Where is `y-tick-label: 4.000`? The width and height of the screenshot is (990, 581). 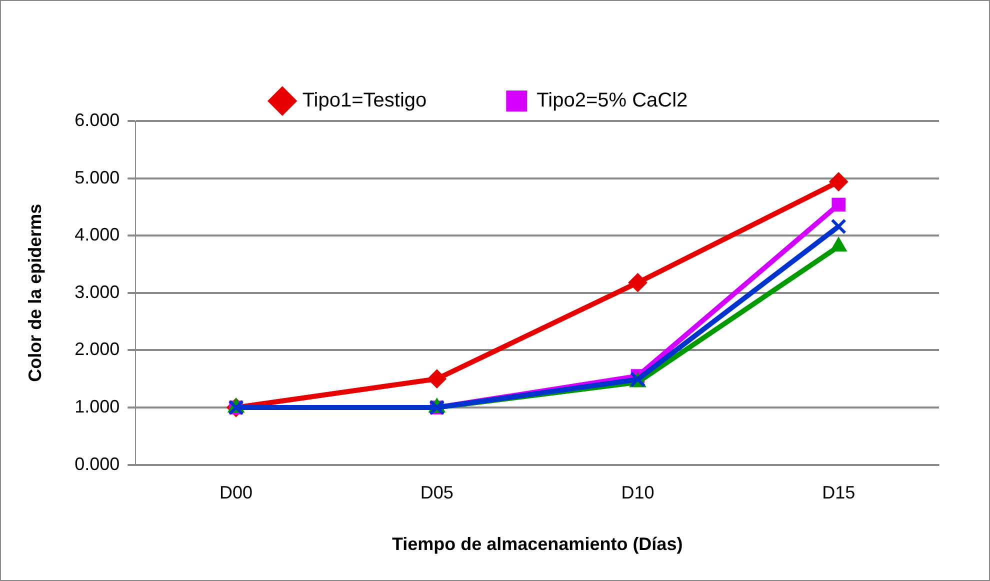
y-tick-label: 4.000 is located at coordinates (97, 234).